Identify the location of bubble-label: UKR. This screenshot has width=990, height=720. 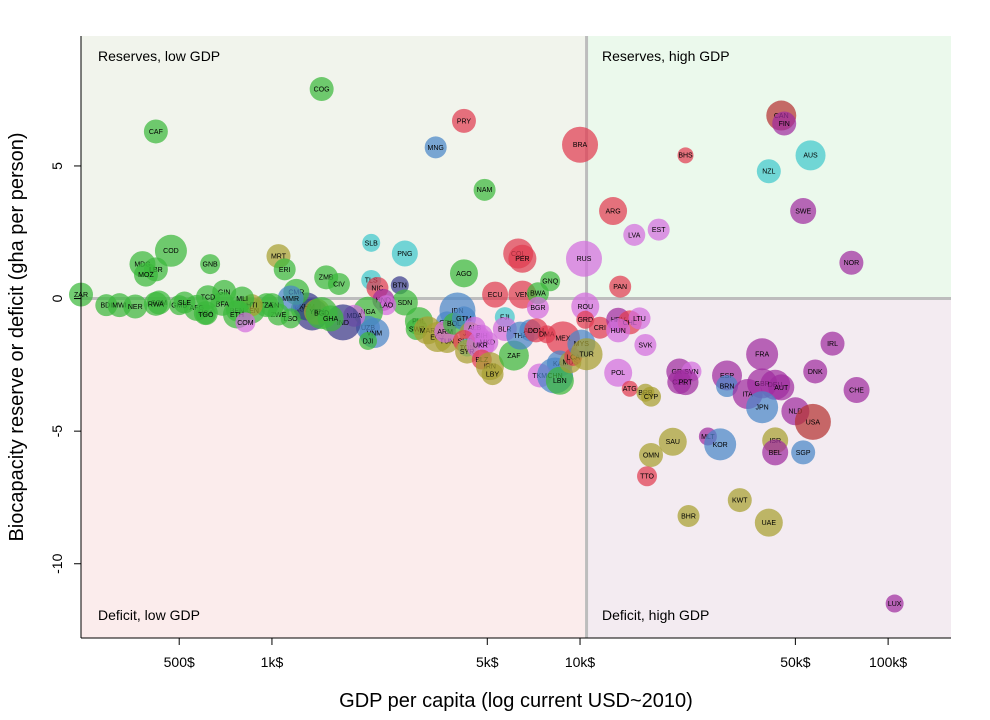
(480, 345).